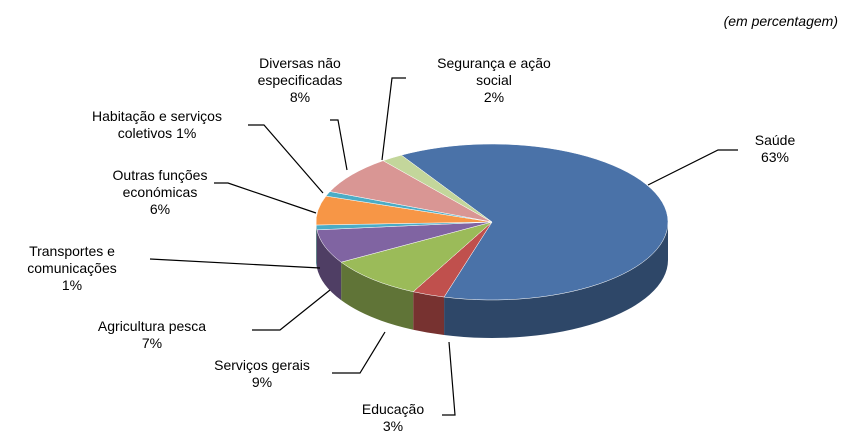 This screenshot has width=845, height=436. What do you see at coordinates (494, 97) in the screenshot?
I see `slice-value: 2%` at bounding box center [494, 97].